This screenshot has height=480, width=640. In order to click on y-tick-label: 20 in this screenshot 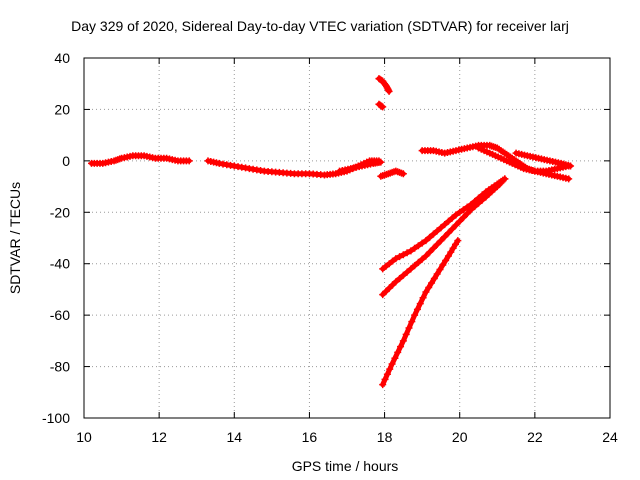, I will do `click(62, 109)`.